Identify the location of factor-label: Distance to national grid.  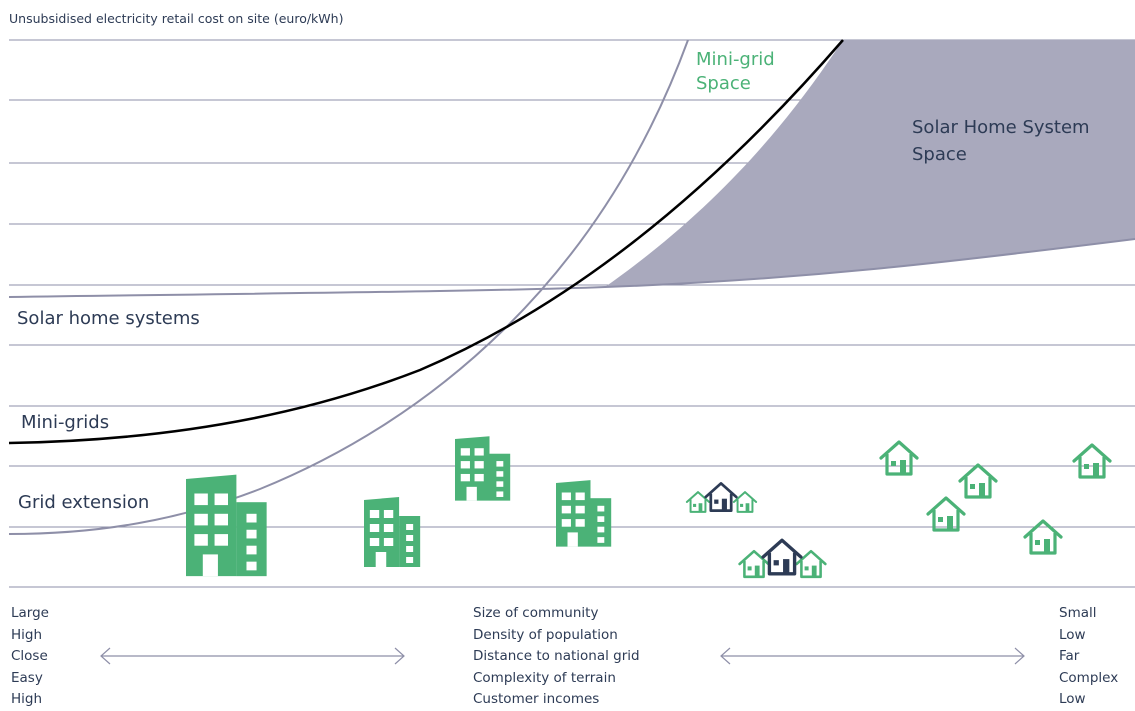
(556, 656).